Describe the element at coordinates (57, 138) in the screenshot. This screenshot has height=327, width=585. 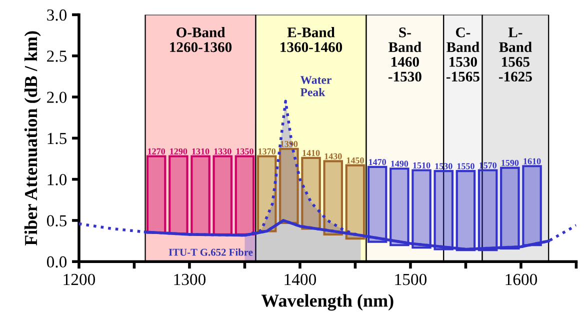
I see `y-tick-label: 1.5` at that location.